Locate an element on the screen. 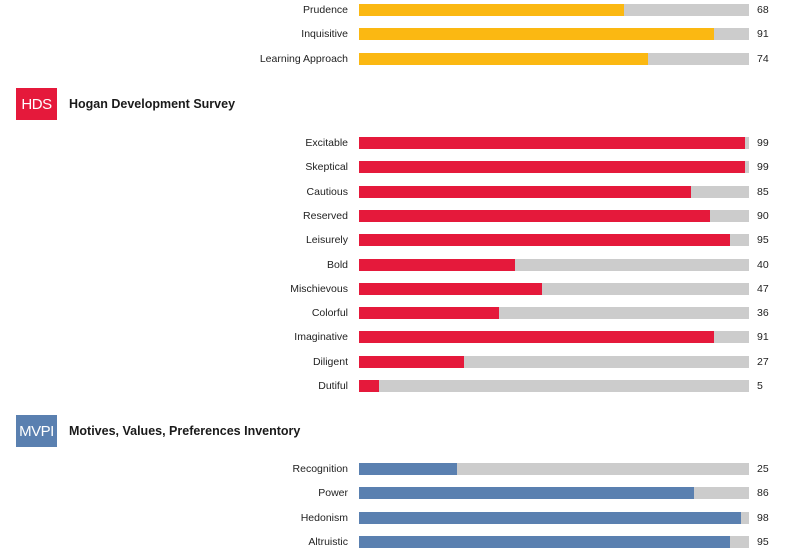  bar-label: Mischievous is located at coordinates (319, 289).